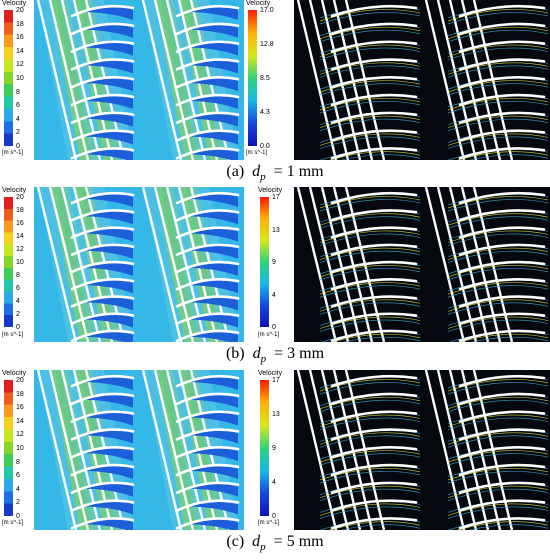 Image resolution: width=550 pixels, height=560 pixels. I want to click on streamline-plot-b, so click(422, 264).